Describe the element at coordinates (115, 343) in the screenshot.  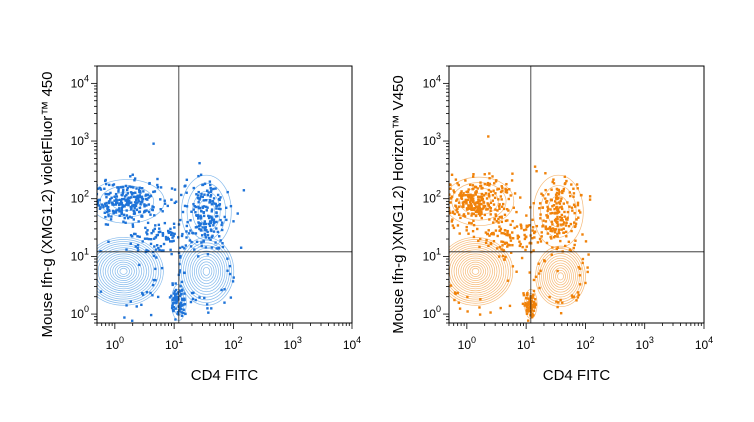
I see `x-tick-label: 10⁰` at that location.